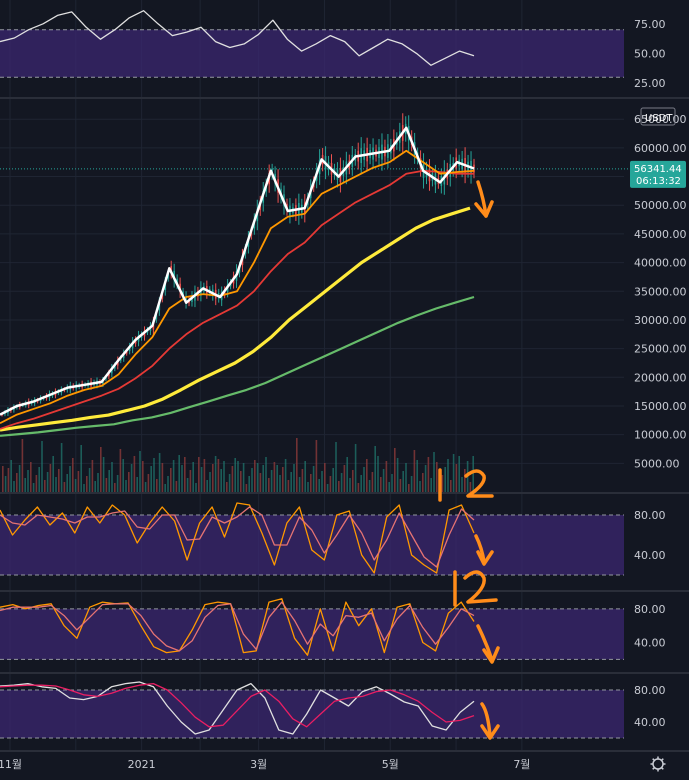  What do you see at coordinates (480, 587) in the screenshot?
I see `annotation-two-b` at bounding box center [480, 587].